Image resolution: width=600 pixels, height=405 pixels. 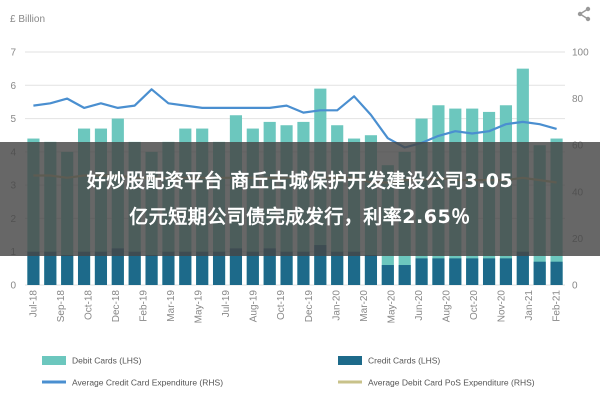 I want to click on y-tick-label-left: 5, so click(x=13, y=119).